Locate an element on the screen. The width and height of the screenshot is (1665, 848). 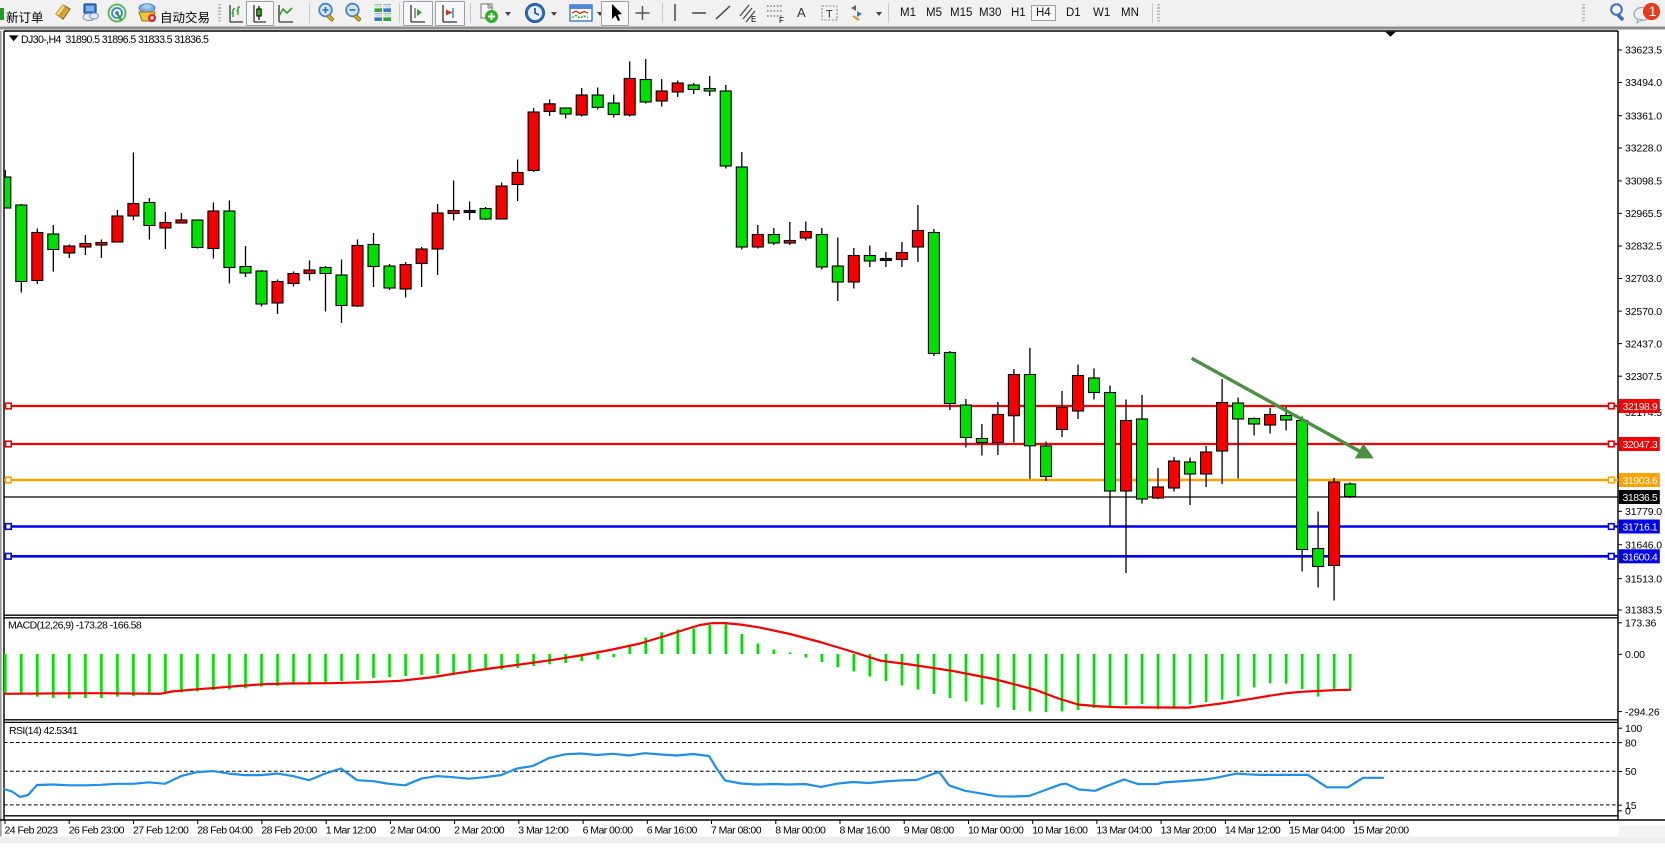
svg-text: 8 Mar 00:00 is located at coordinates (800, 831).